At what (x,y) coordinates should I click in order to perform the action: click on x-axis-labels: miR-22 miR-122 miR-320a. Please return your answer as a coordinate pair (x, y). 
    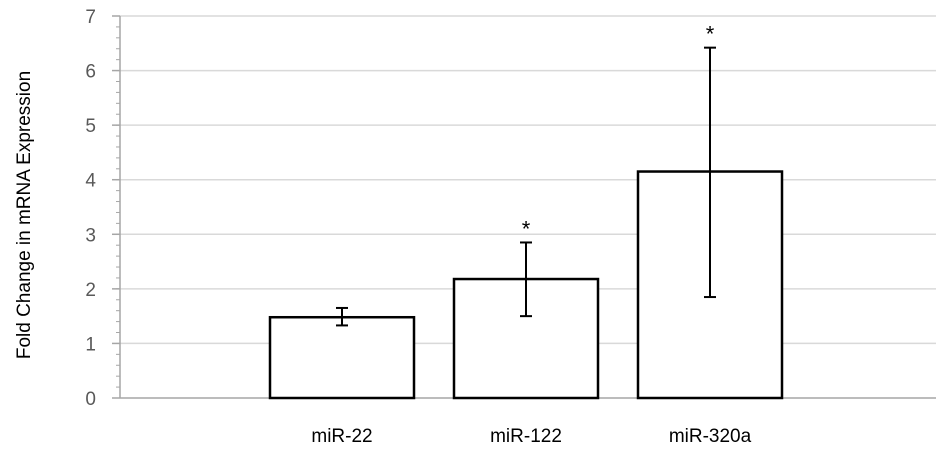
    Looking at the image, I should click on (531, 436).